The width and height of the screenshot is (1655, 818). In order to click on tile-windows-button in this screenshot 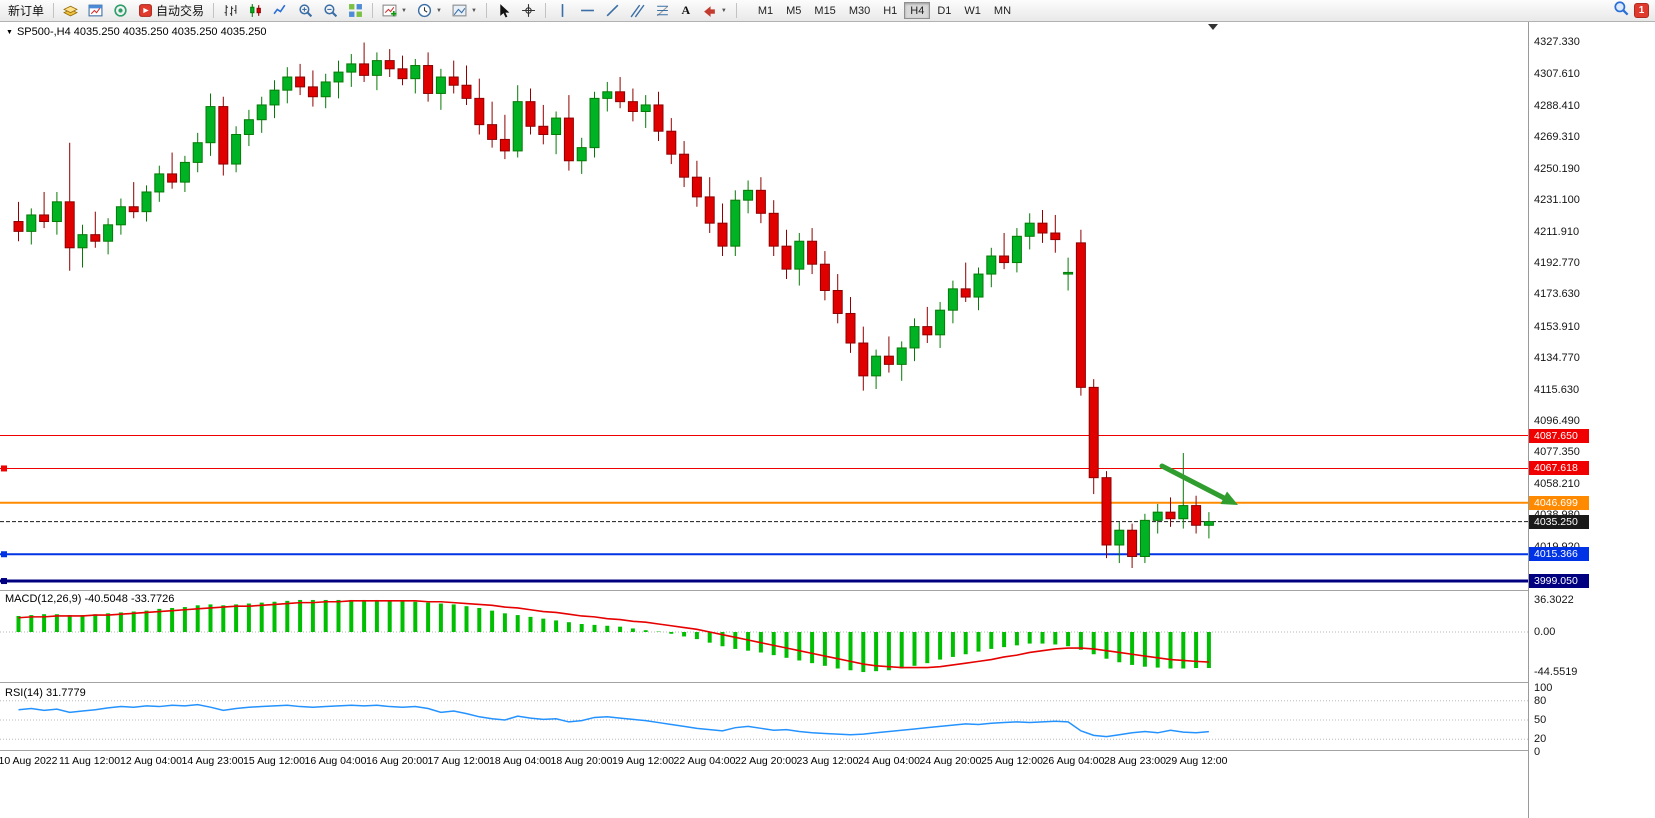, I will do `click(355, 11)`.